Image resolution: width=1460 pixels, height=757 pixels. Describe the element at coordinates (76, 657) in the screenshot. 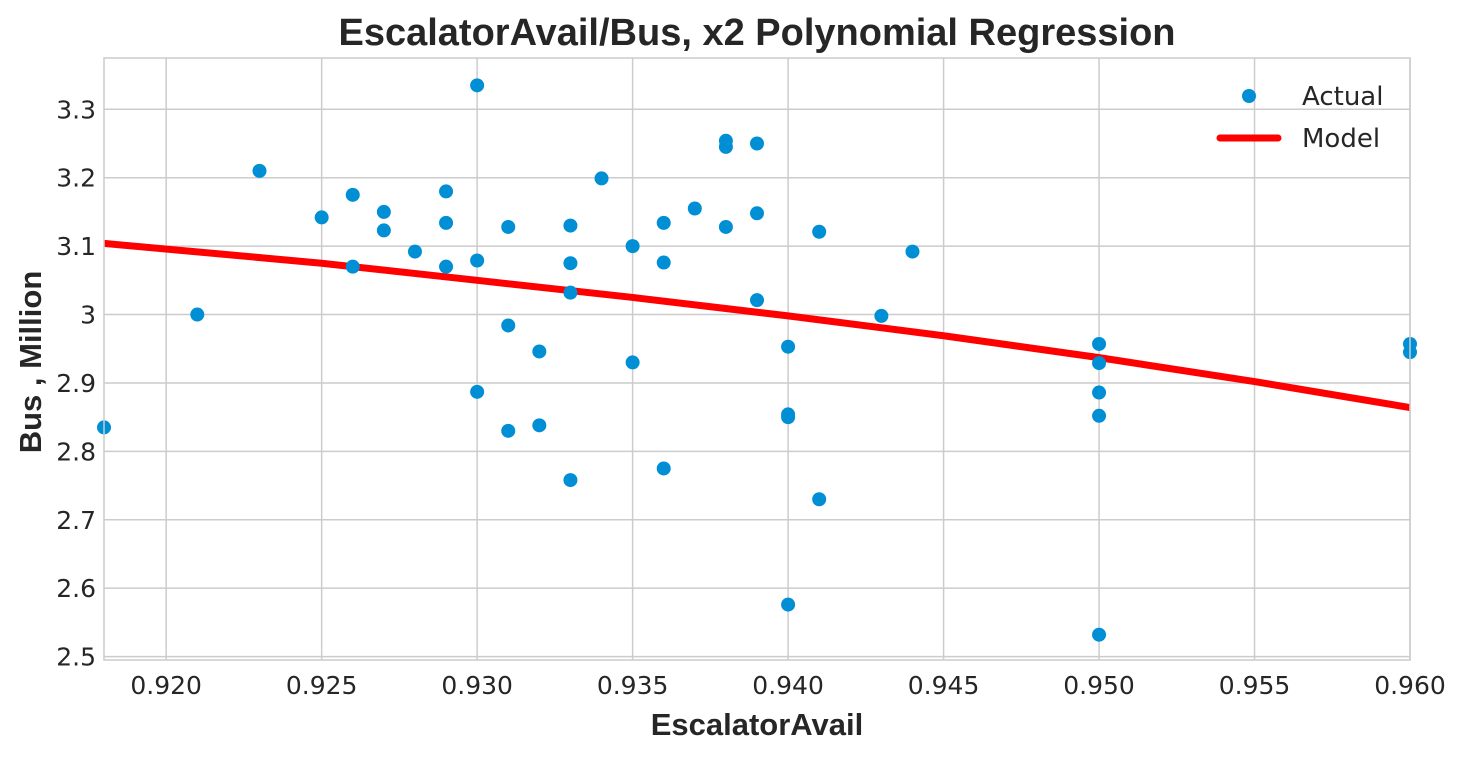

I see `y-tick-label: 2.5` at that location.